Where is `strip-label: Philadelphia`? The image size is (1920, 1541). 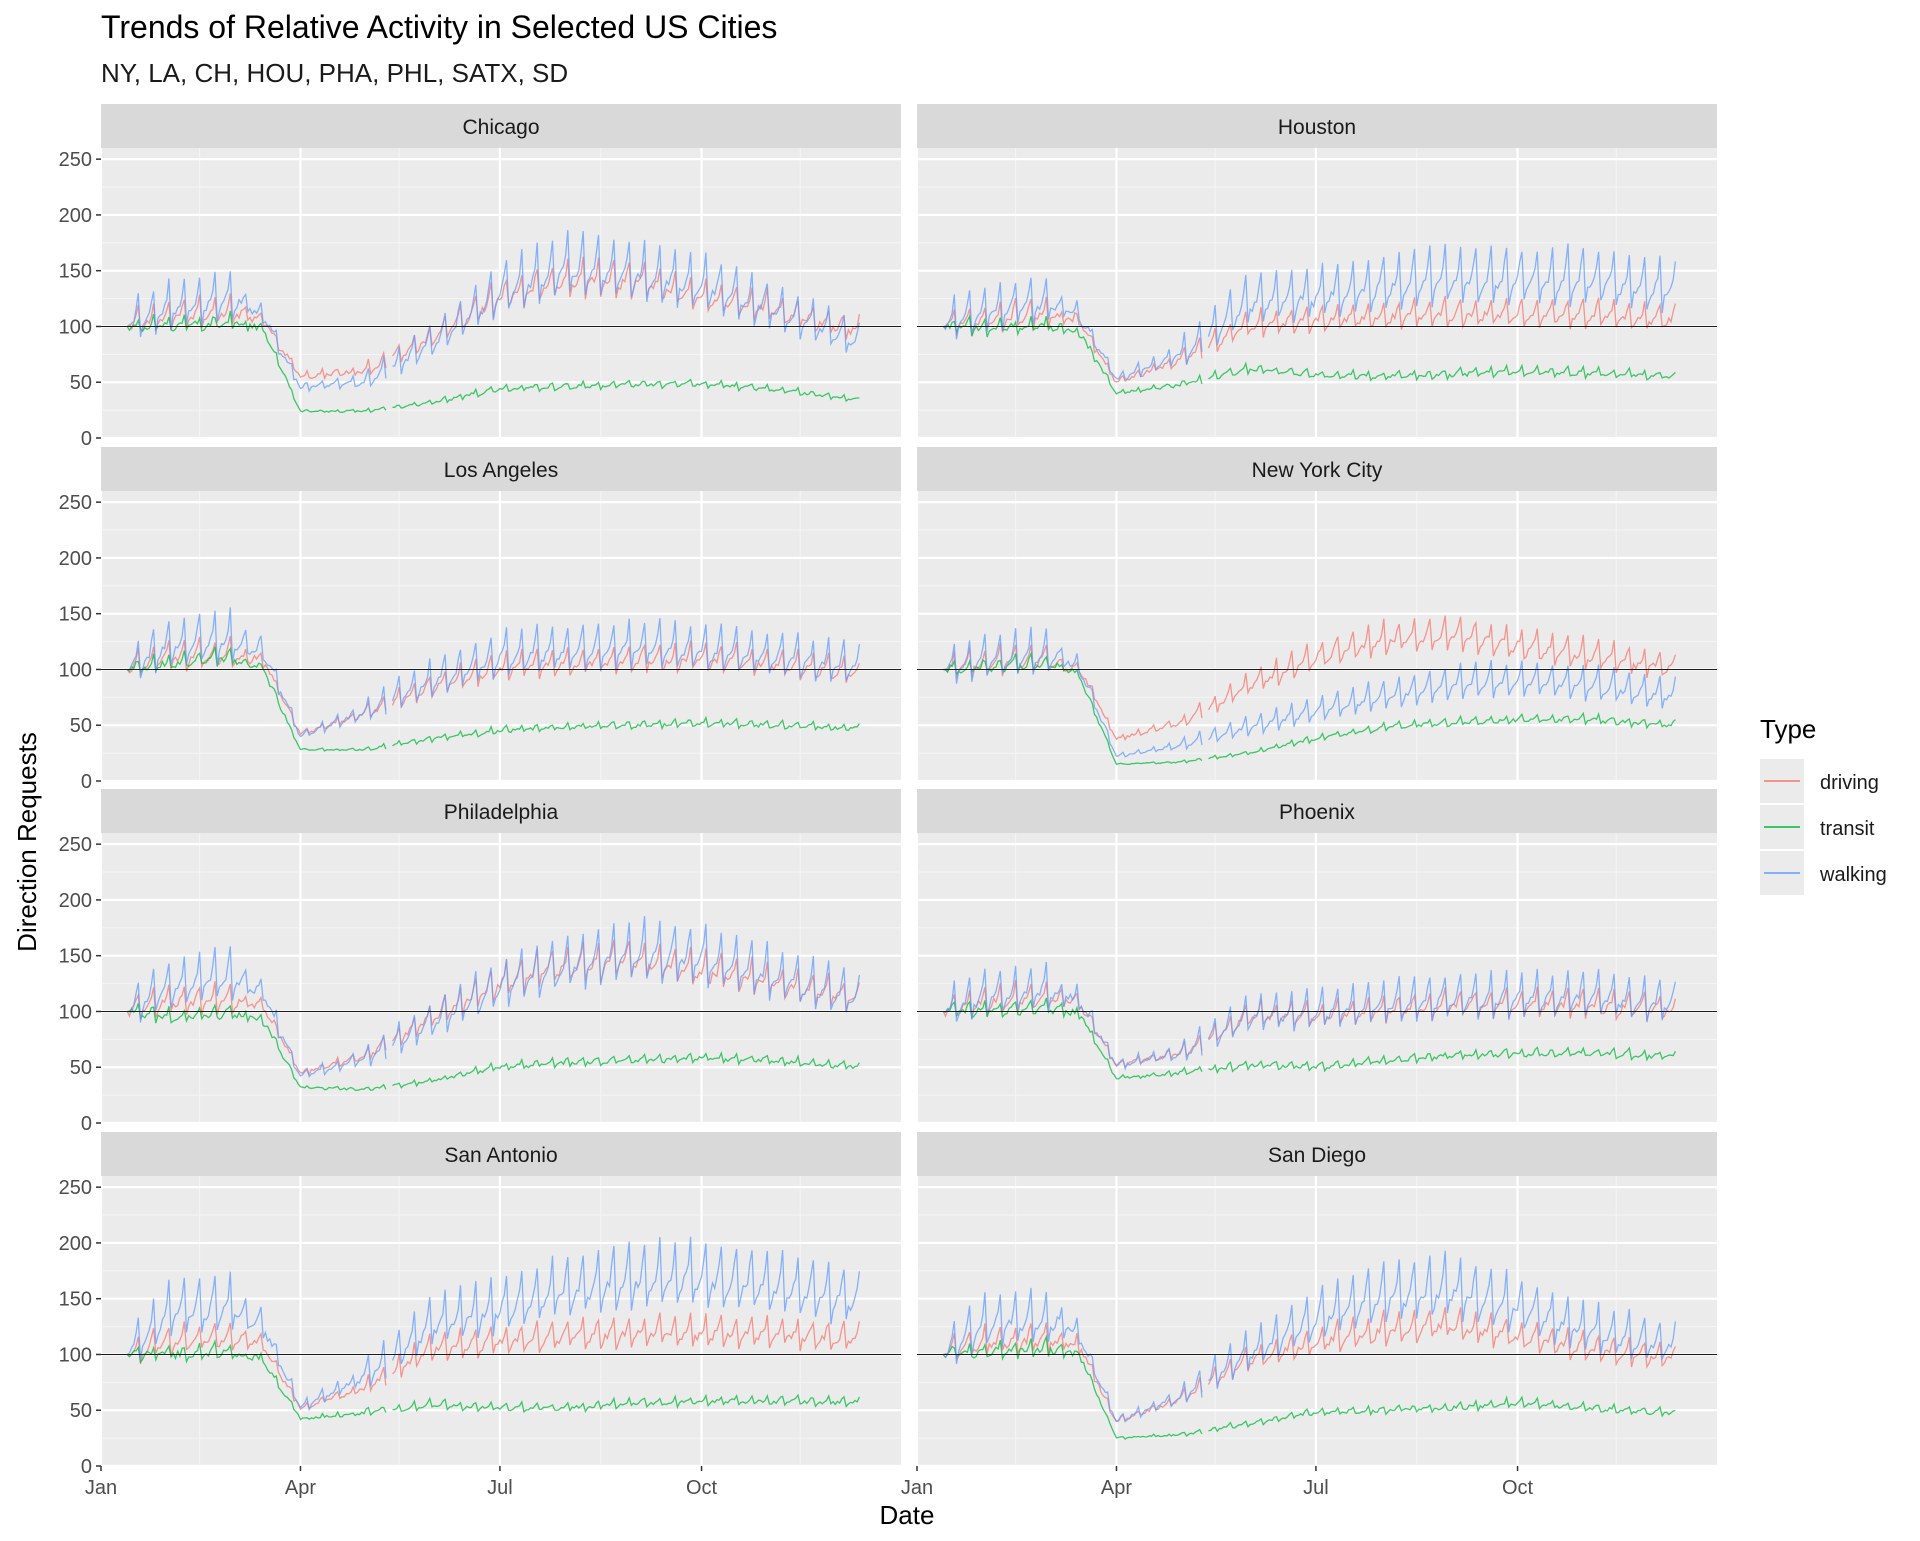 strip-label: Philadelphia is located at coordinates (501, 812).